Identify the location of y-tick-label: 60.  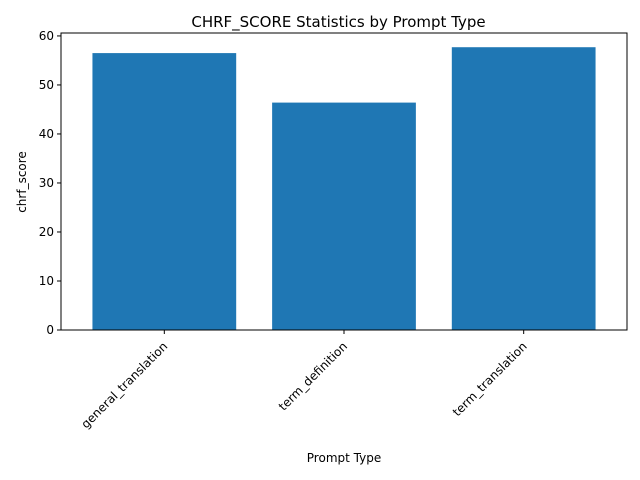
(46, 36).